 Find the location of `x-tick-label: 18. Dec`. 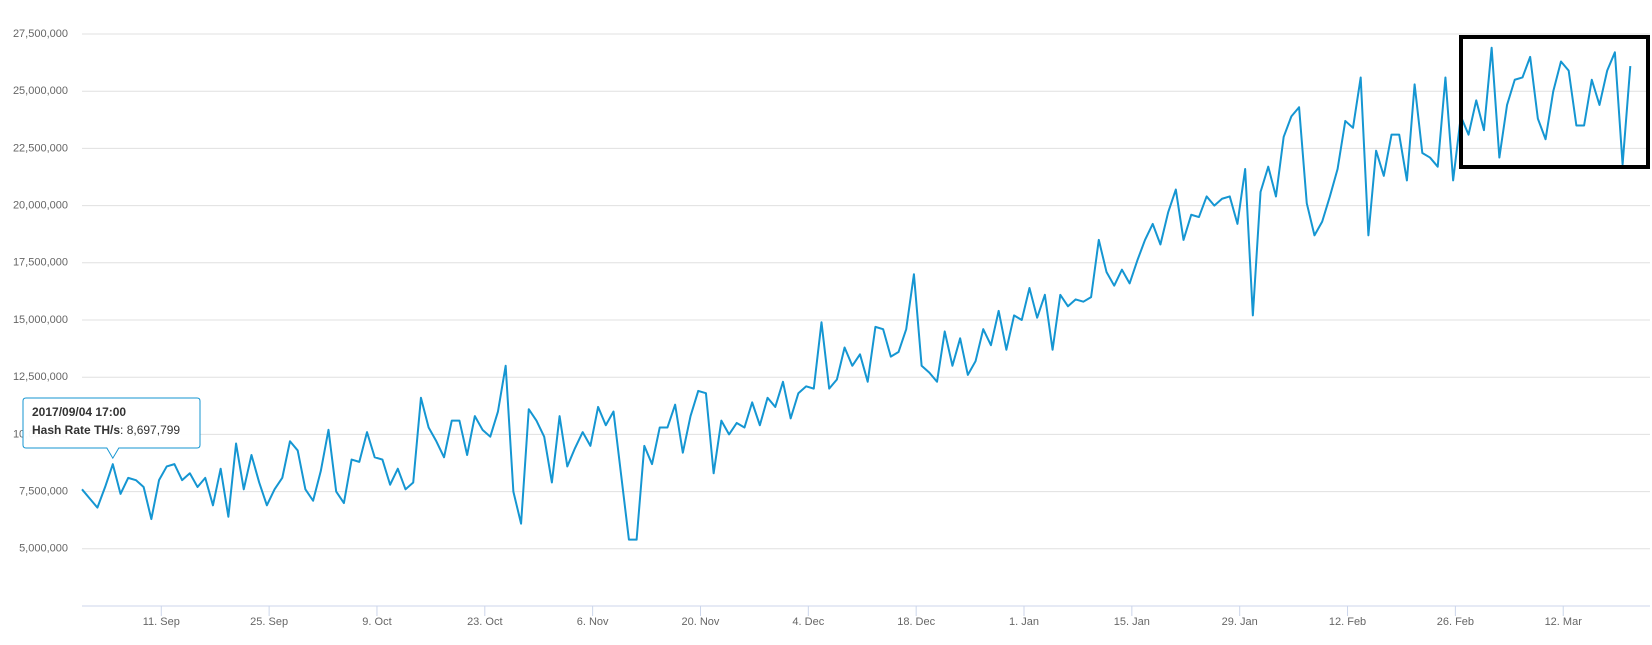

x-tick-label: 18. Dec is located at coordinates (916, 622).